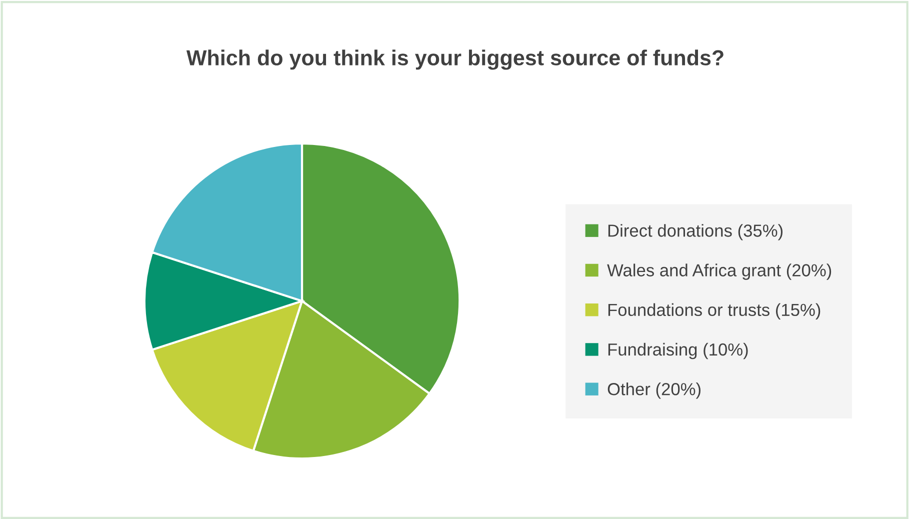 Image resolution: width=911 pixels, height=519 pixels. What do you see at coordinates (695, 232) in the screenshot?
I see `legend-label: Direct donations (35%)` at bounding box center [695, 232].